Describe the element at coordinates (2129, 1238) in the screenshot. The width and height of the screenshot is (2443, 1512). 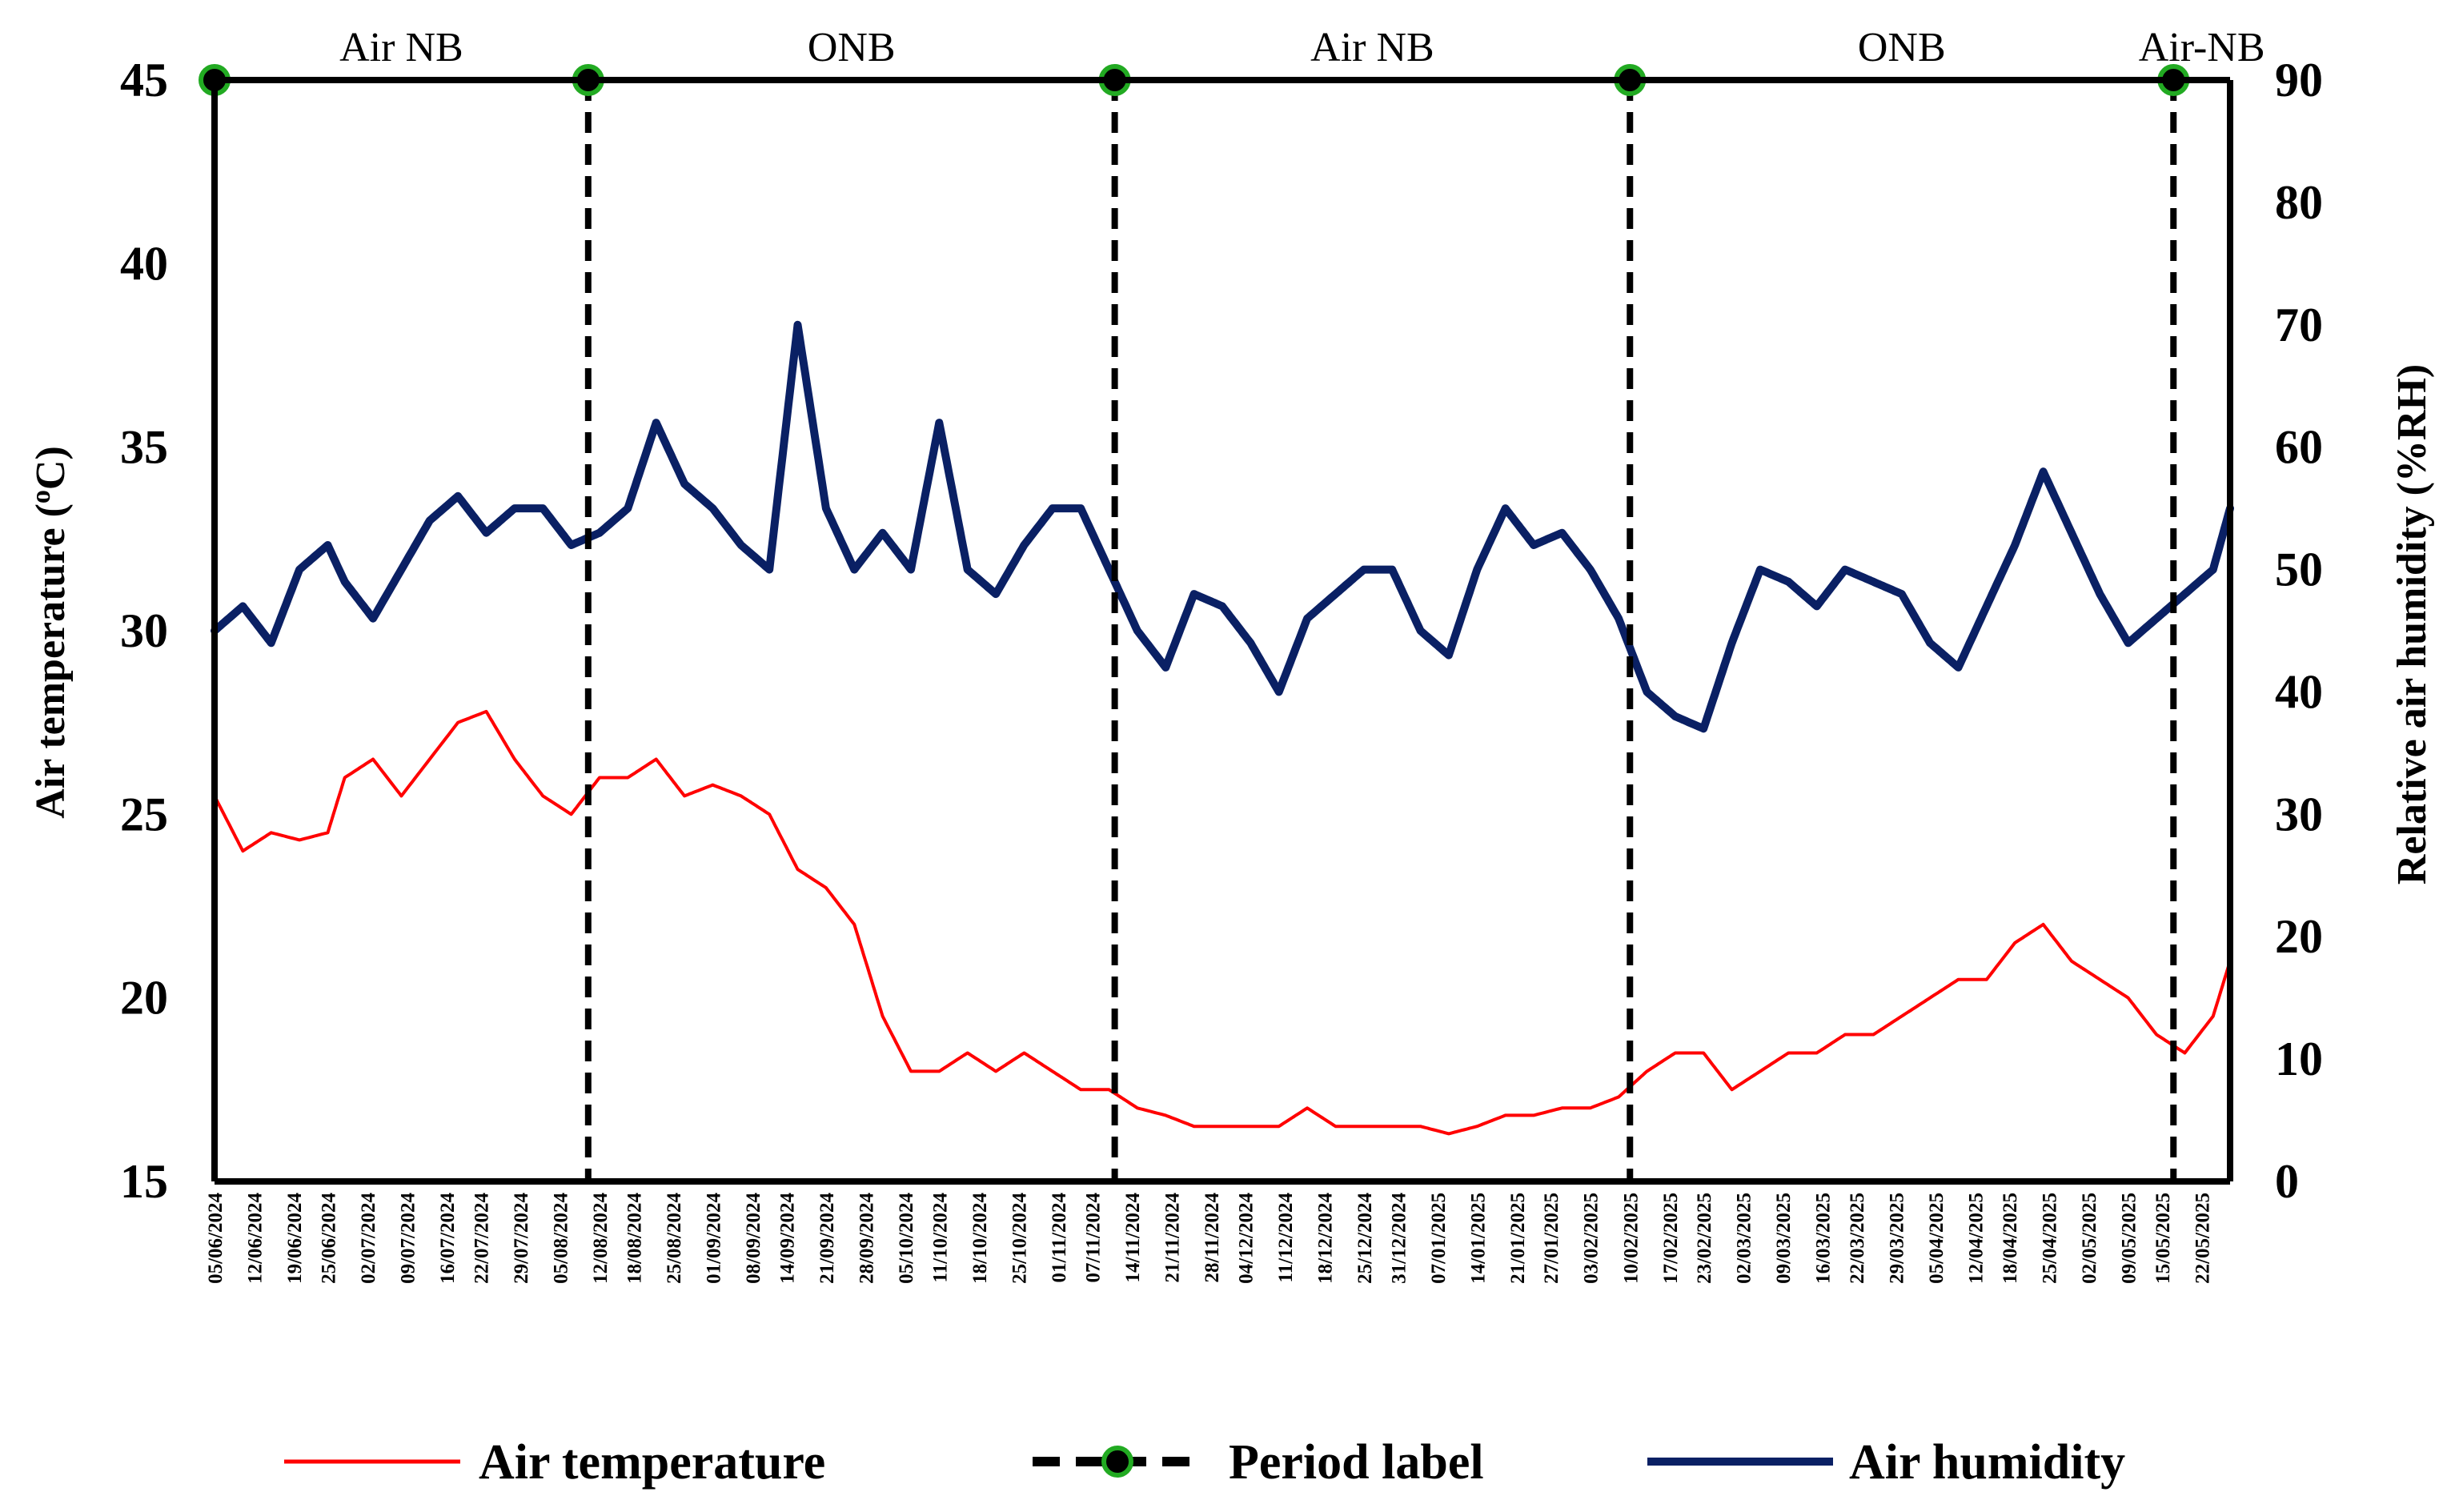
I see `x-tick-label: 09/05/2025` at that location.